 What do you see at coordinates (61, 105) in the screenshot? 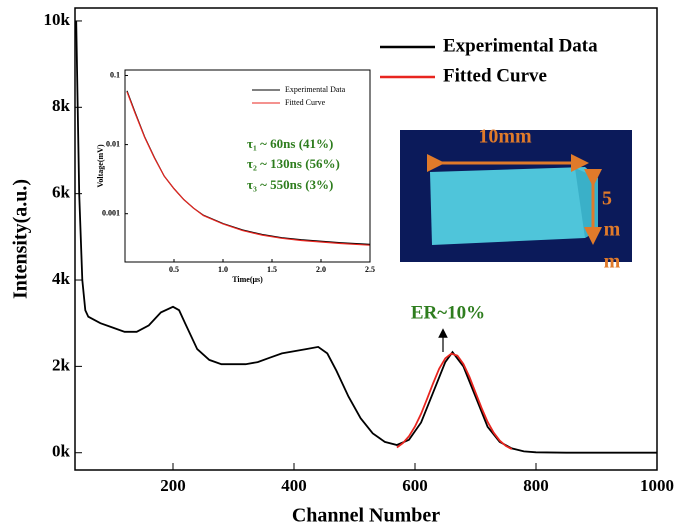
I see `y-tick-label: 8k` at bounding box center [61, 105].